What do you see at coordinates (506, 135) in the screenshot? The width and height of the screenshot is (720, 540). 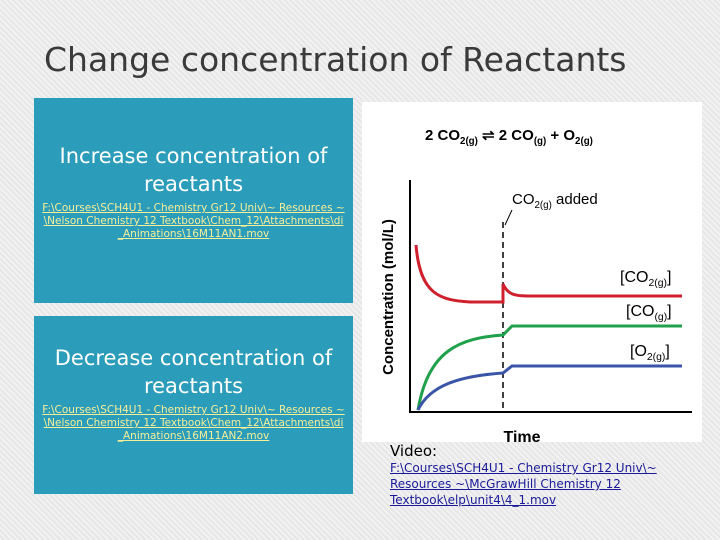 I see `text-part: ⇌ 2 CO` at bounding box center [506, 135].